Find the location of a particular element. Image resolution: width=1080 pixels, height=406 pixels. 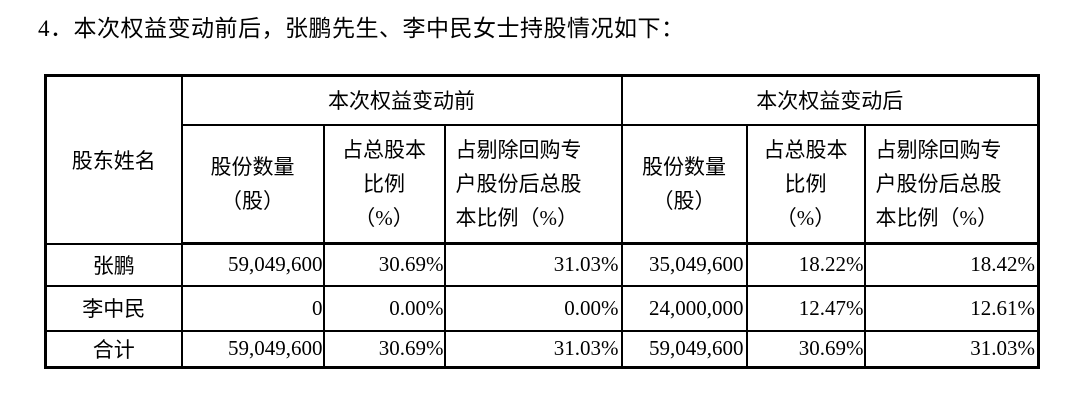

before-shares-column-header: 股份数量 （股） is located at coordinates (252, 184).